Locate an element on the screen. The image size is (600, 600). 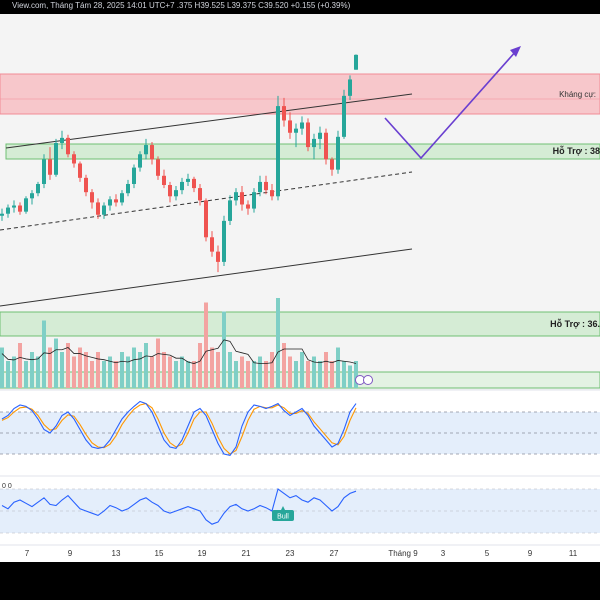
rsi-line is located at coordinates (179, 506).